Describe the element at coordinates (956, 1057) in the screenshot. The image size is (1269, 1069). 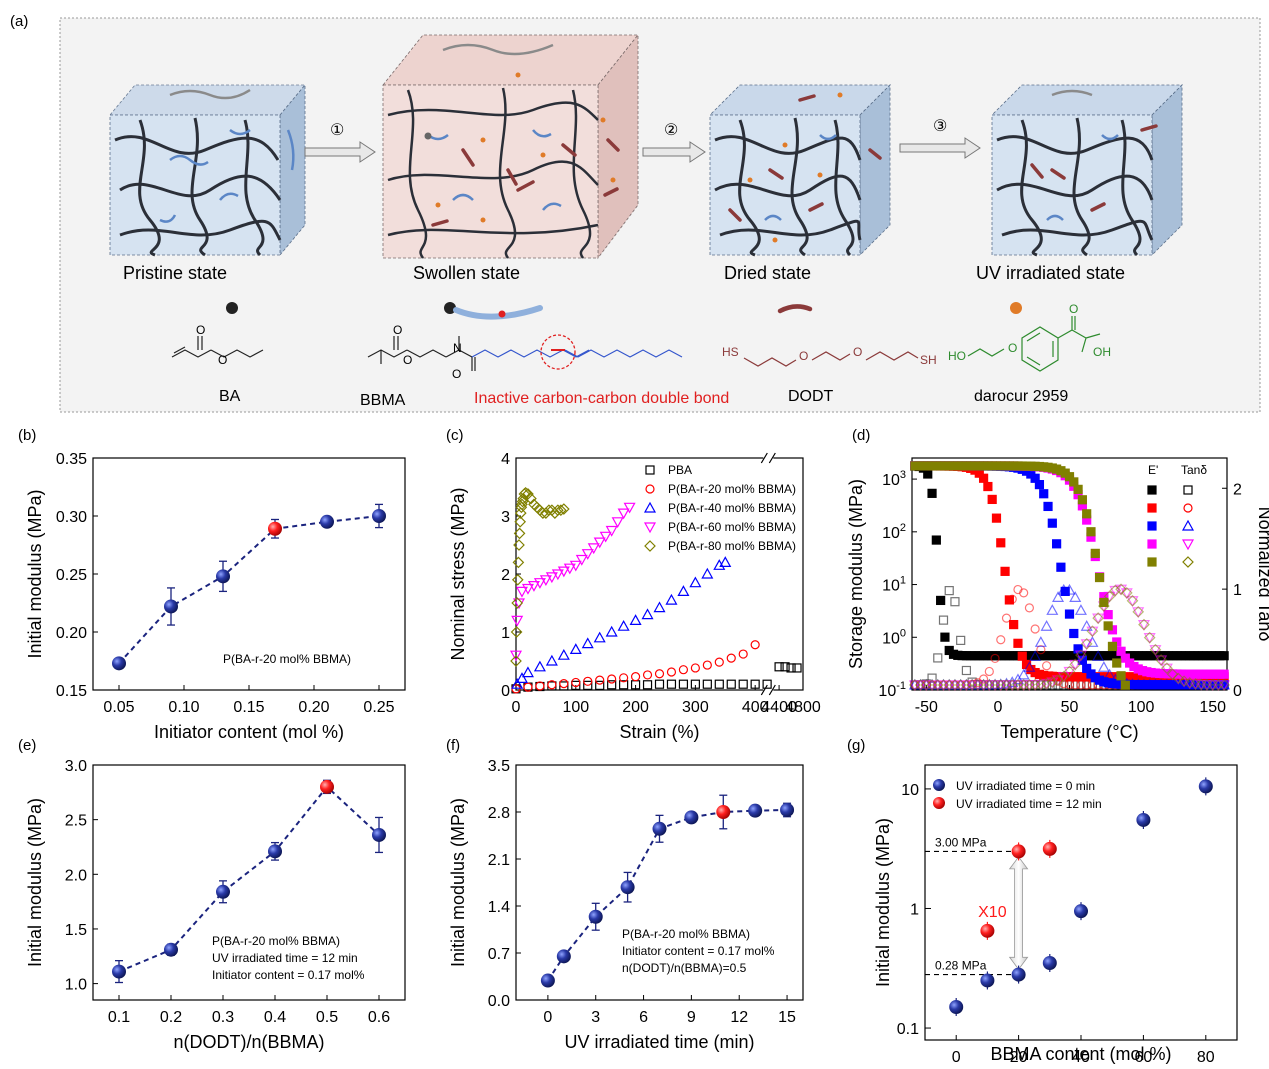
I see `x-tick-label-g-0: 0` at that location.